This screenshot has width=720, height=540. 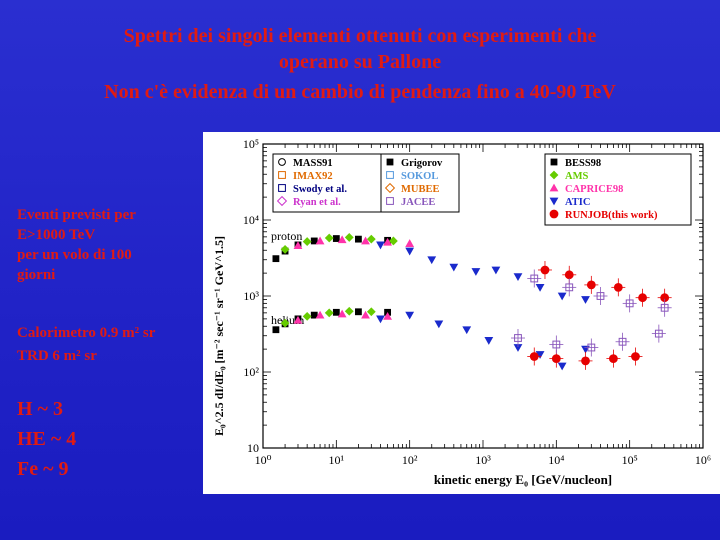 I want to click on legend-mid-label: SOKOL, so click(x=419, y=176).